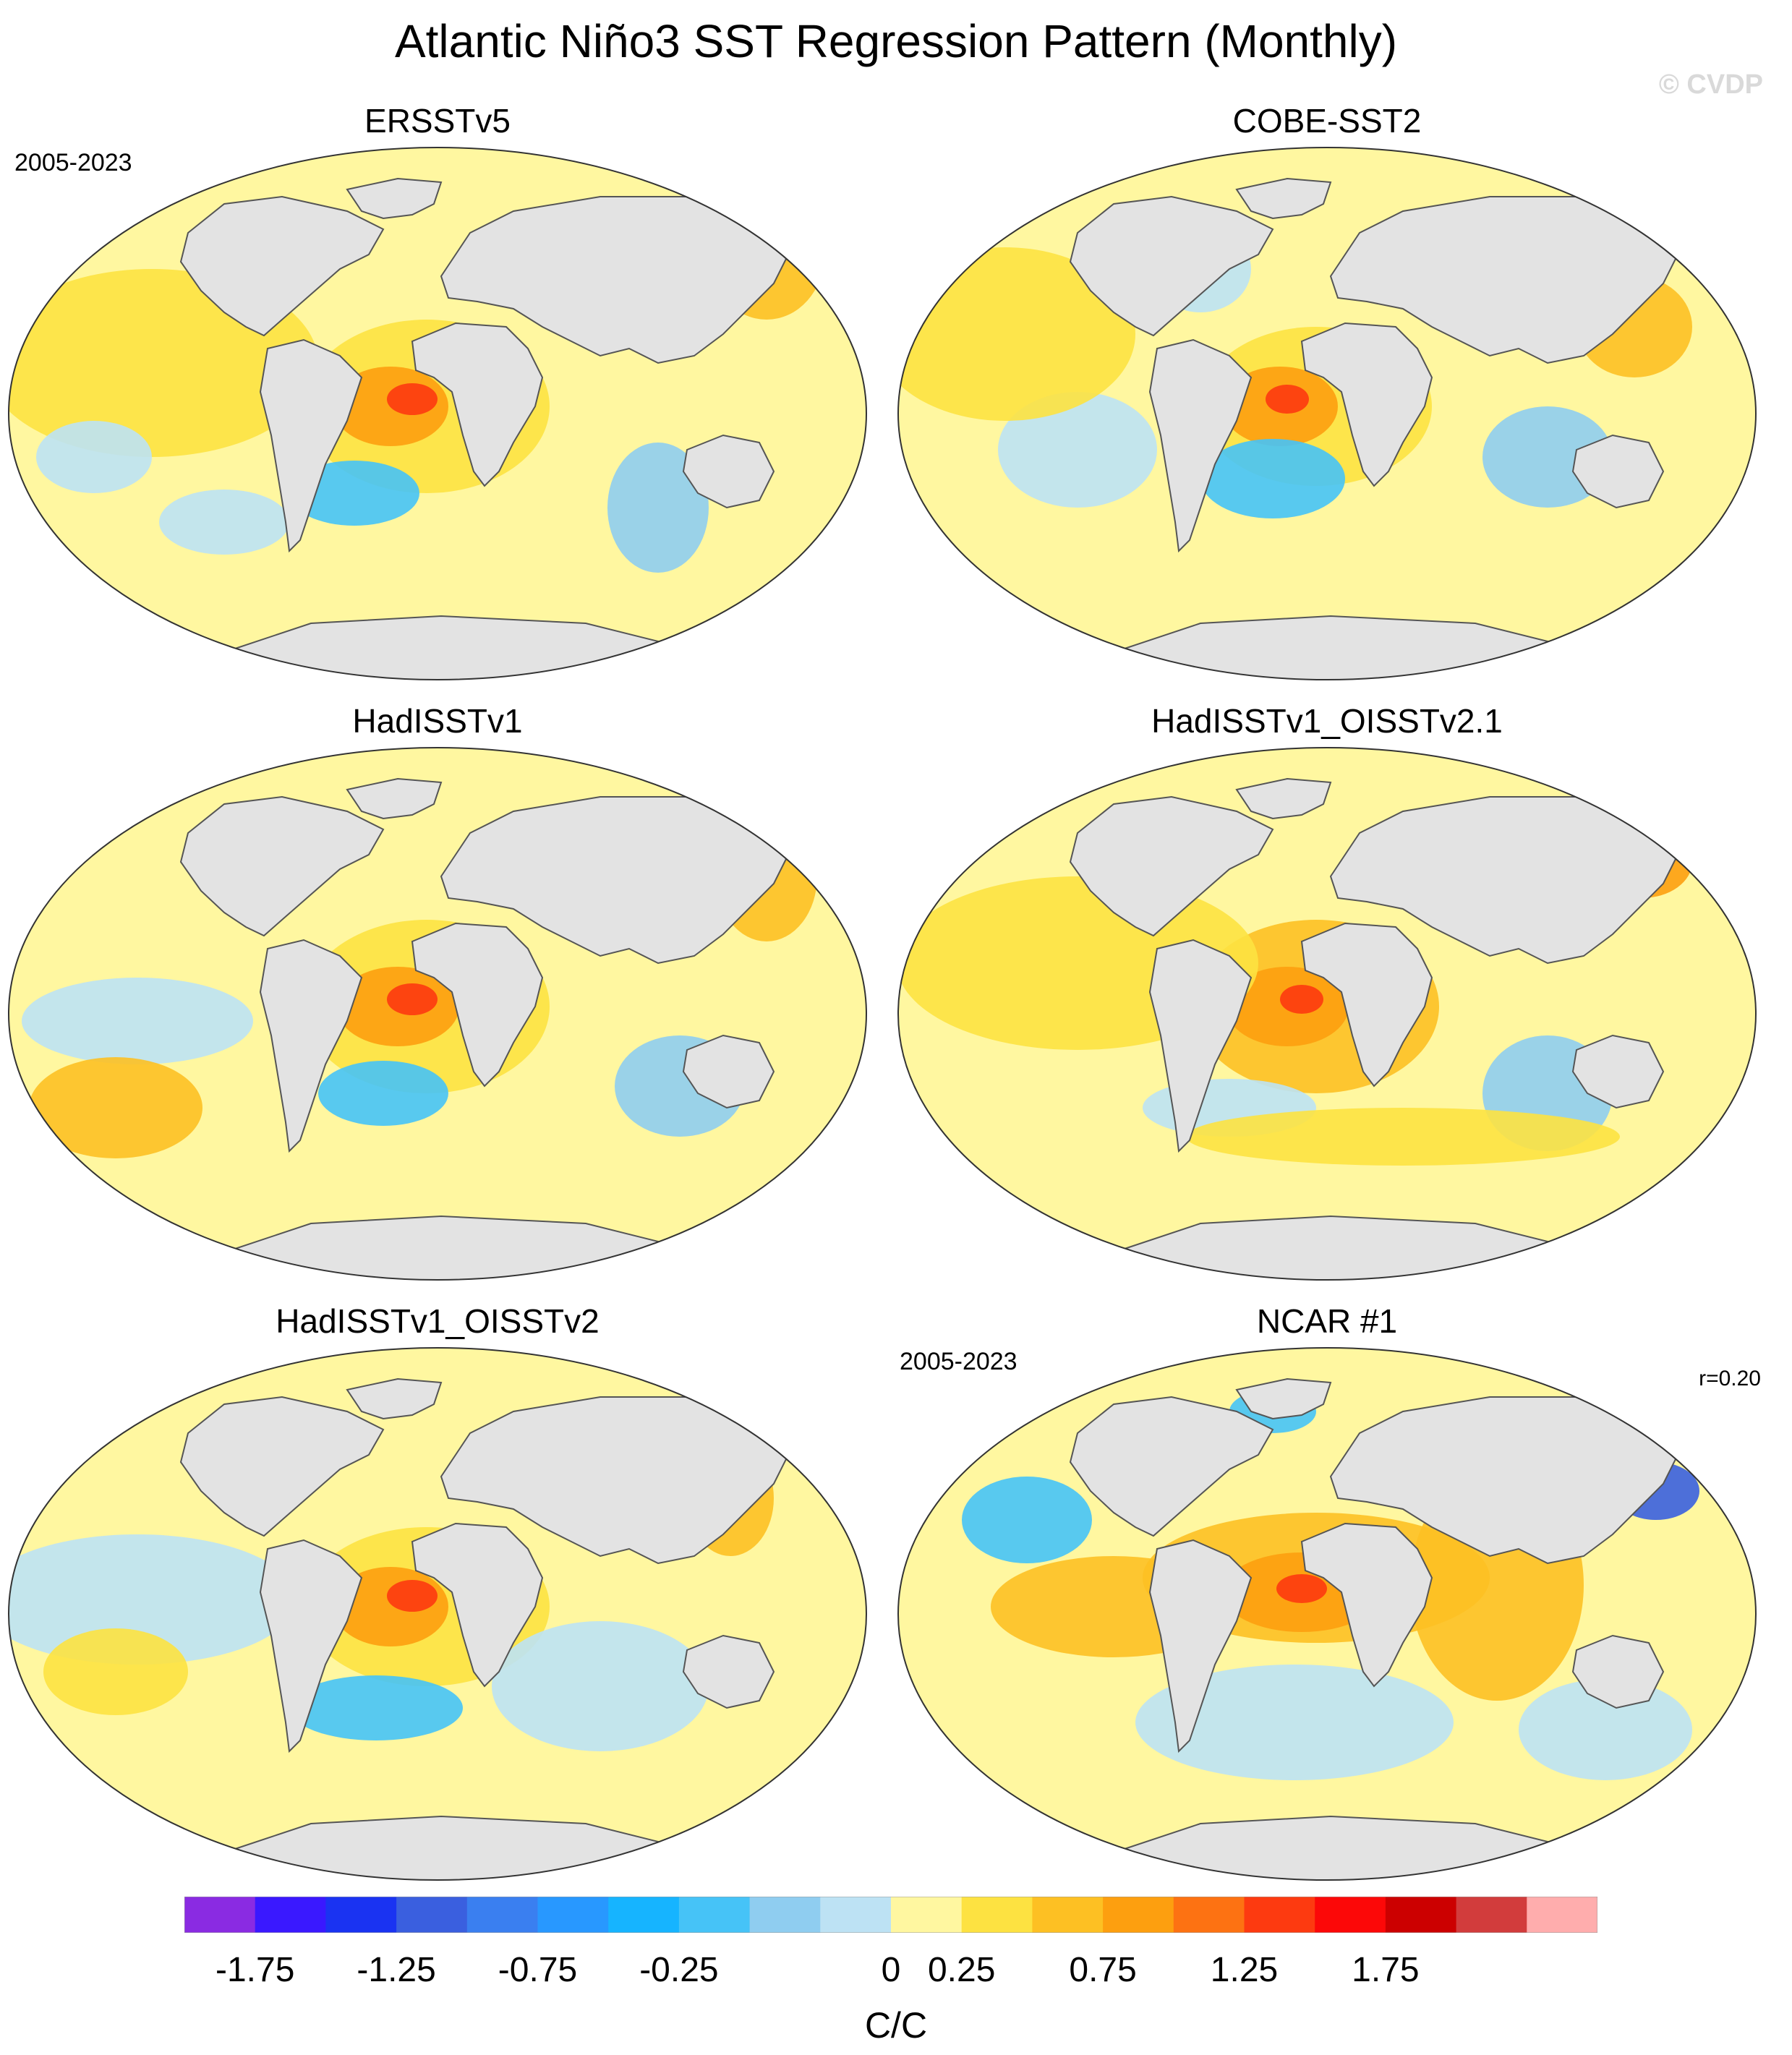  I want to click on map-panel: HadISSTv1, so click(437, 991).